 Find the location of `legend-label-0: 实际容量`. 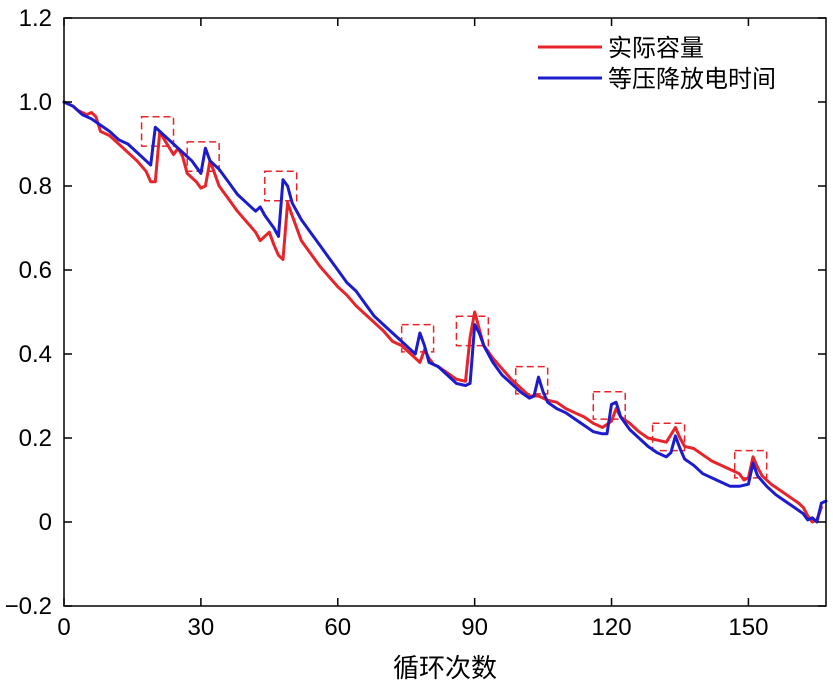

legend-label-0: 实际容量 is located at coordinates (656, 48).